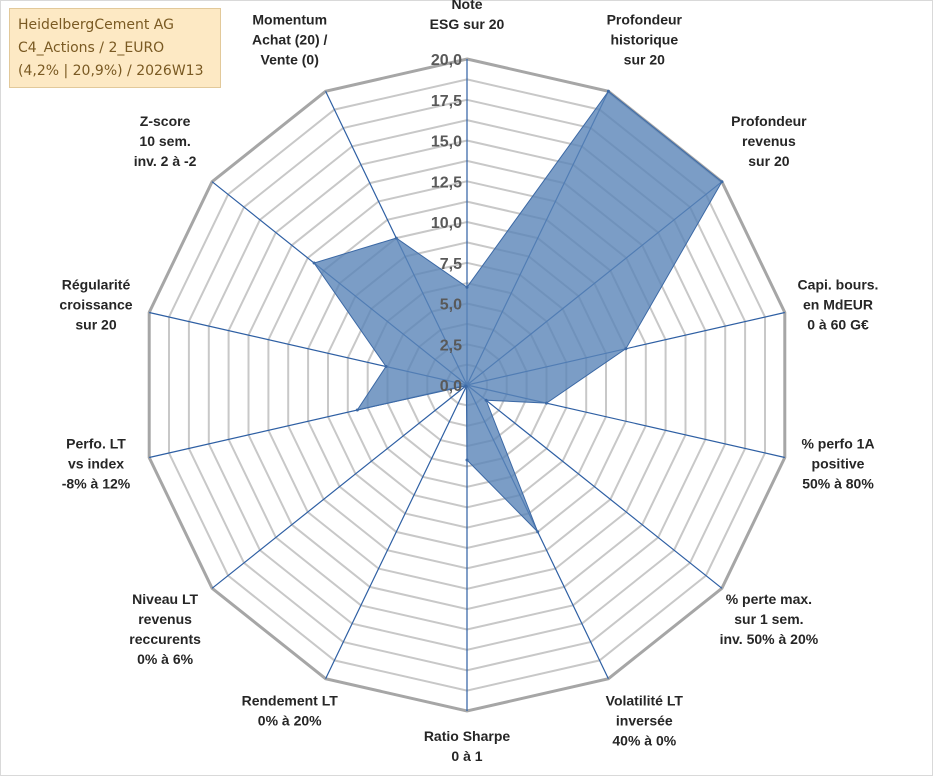 The width and height of the screenshot is (933, 776). I want to click on axis-label-line: positive, so click(838, 464).